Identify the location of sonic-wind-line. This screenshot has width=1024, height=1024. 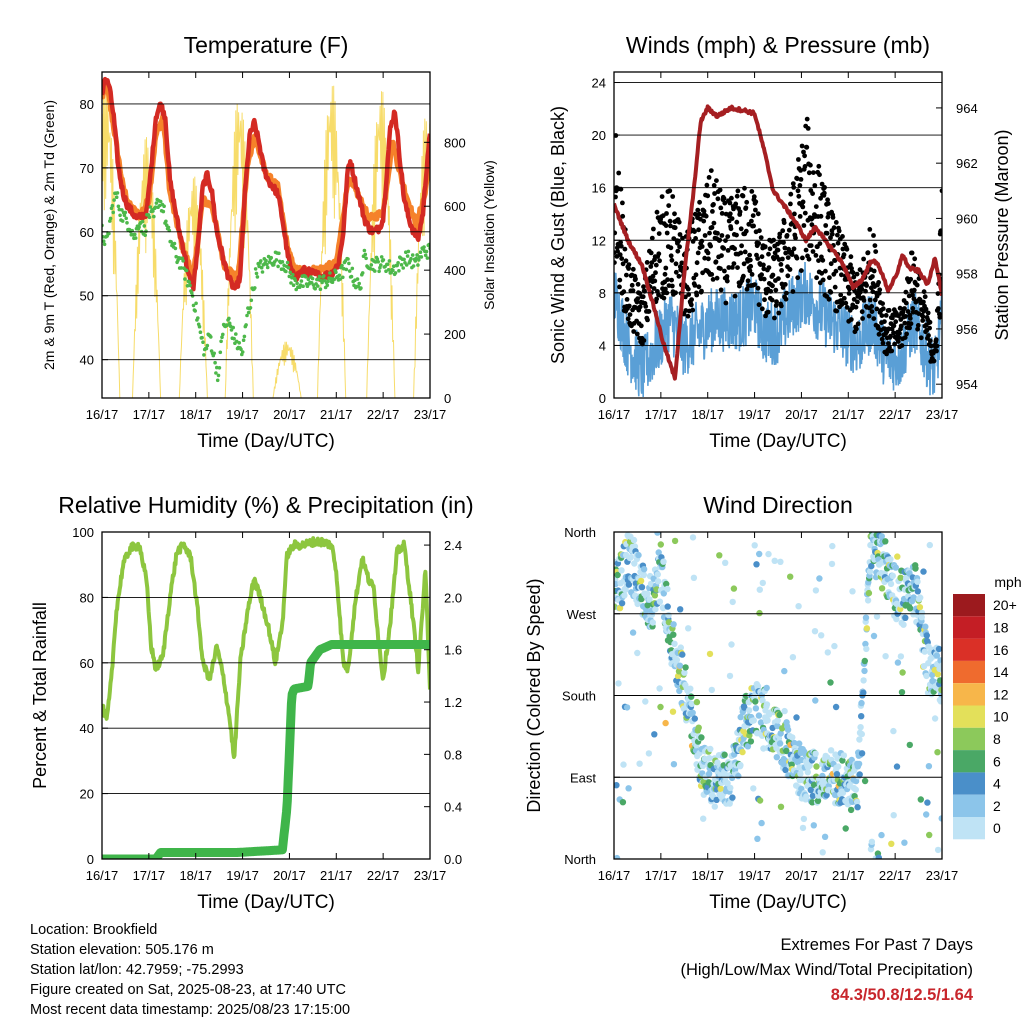
(778, 329).